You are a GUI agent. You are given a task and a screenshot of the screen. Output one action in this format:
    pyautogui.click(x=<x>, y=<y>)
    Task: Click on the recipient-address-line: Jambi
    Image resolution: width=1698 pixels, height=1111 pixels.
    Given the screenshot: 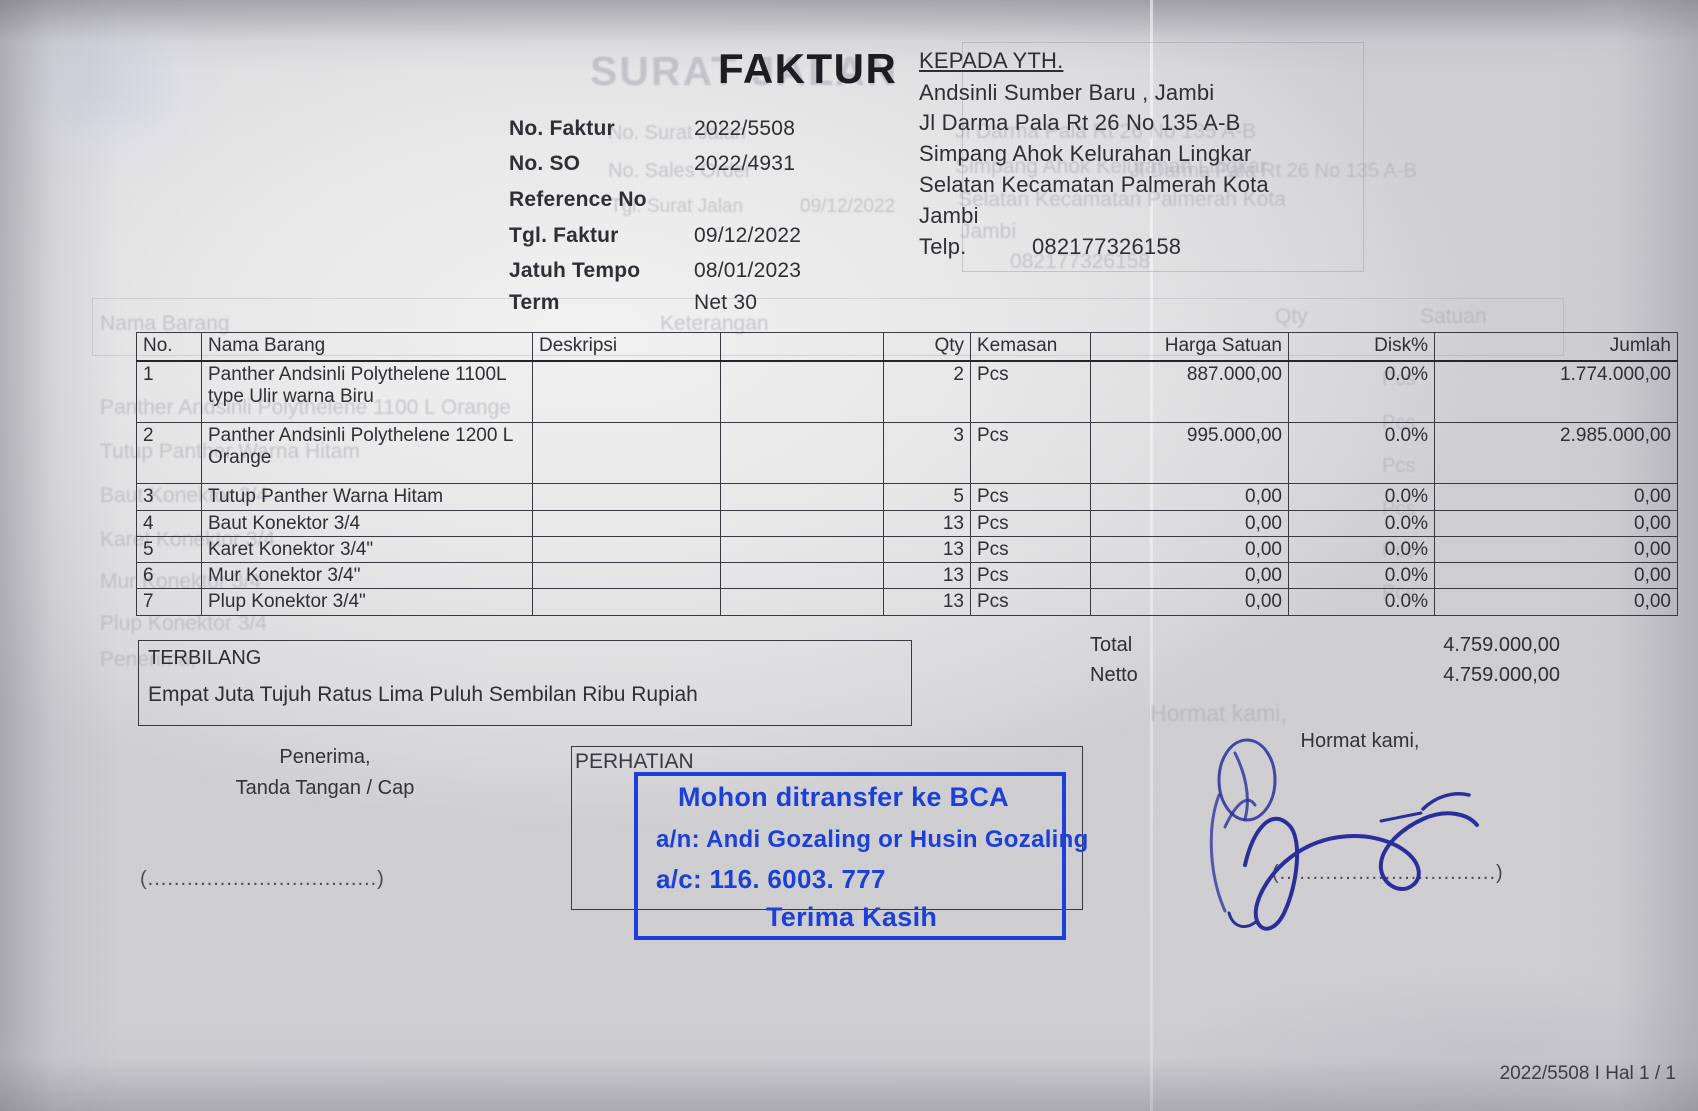 What is the action you would take?
    pyautogui.click(x=949, y=215)
    